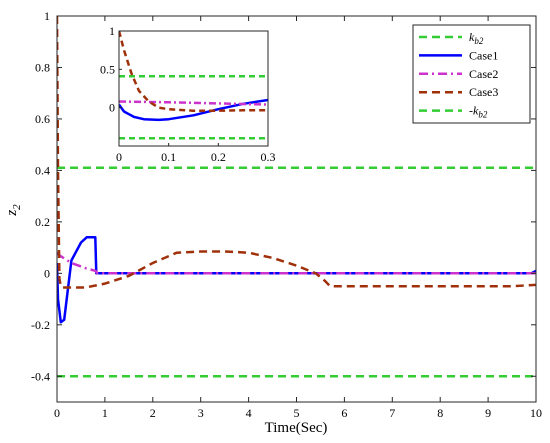  I want to click on y-axis-label: z2, so click(13, 210).